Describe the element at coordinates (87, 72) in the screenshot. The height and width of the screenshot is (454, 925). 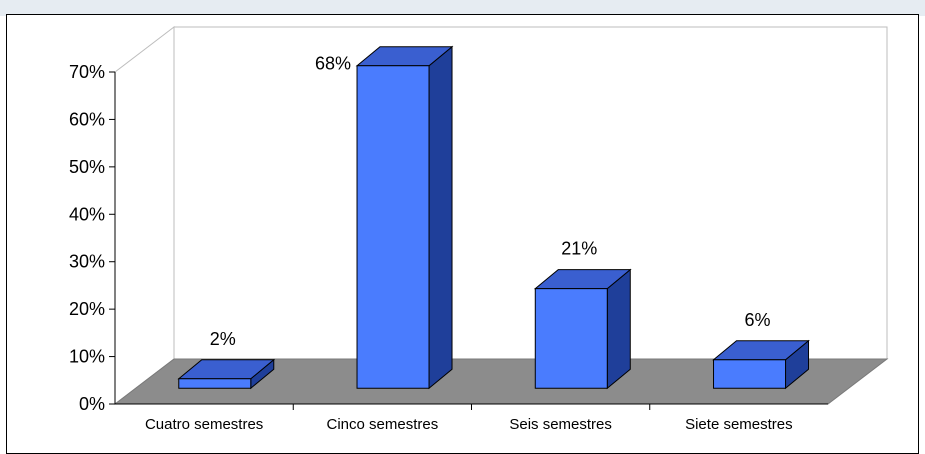
I see `y-tick-label: 70%` at that location.